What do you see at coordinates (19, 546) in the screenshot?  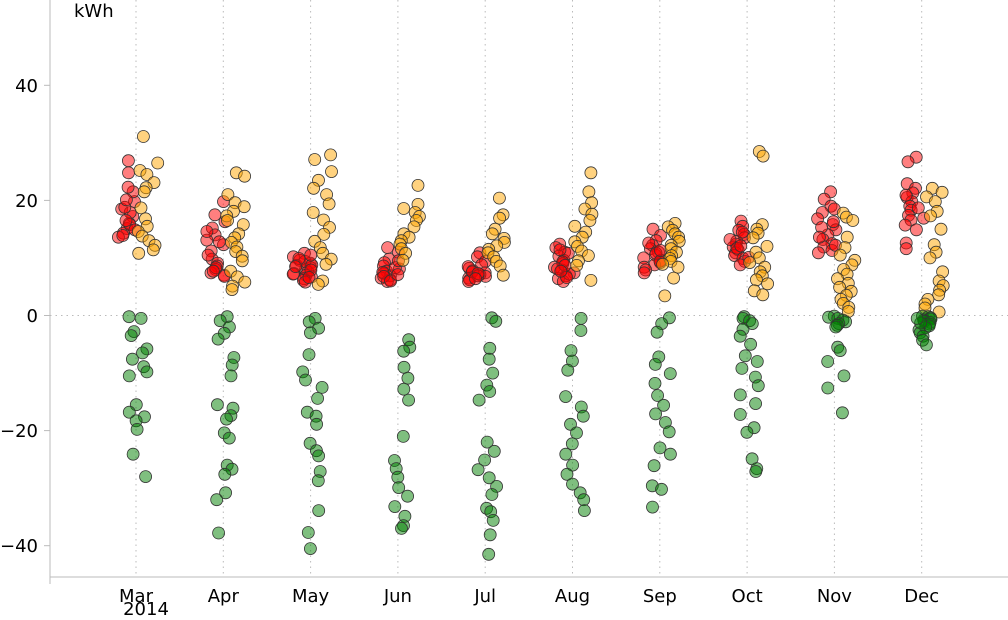 I see `y-tick-label: −40` at bounding box center [19, 546].